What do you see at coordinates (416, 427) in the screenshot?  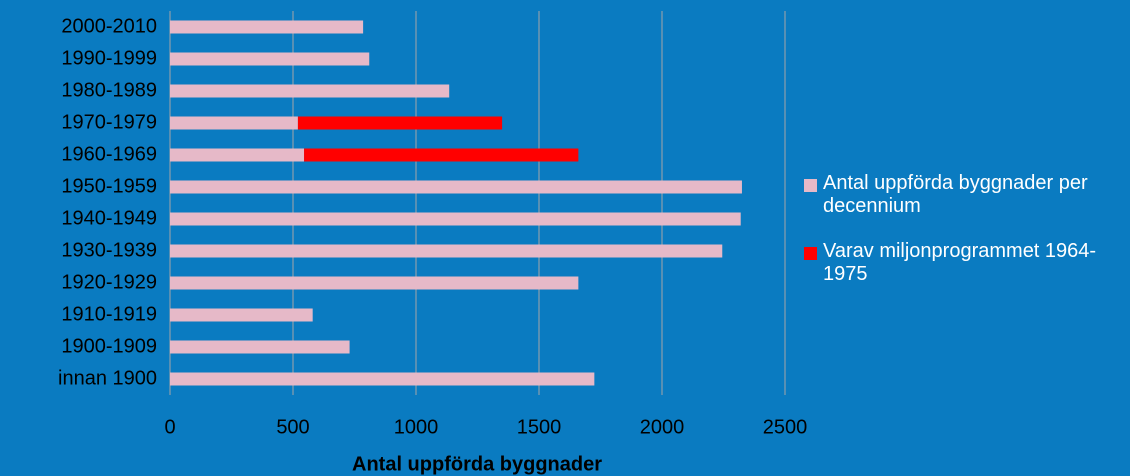 I see `x-tick-label: 1000` at bounding box center [416, 427].